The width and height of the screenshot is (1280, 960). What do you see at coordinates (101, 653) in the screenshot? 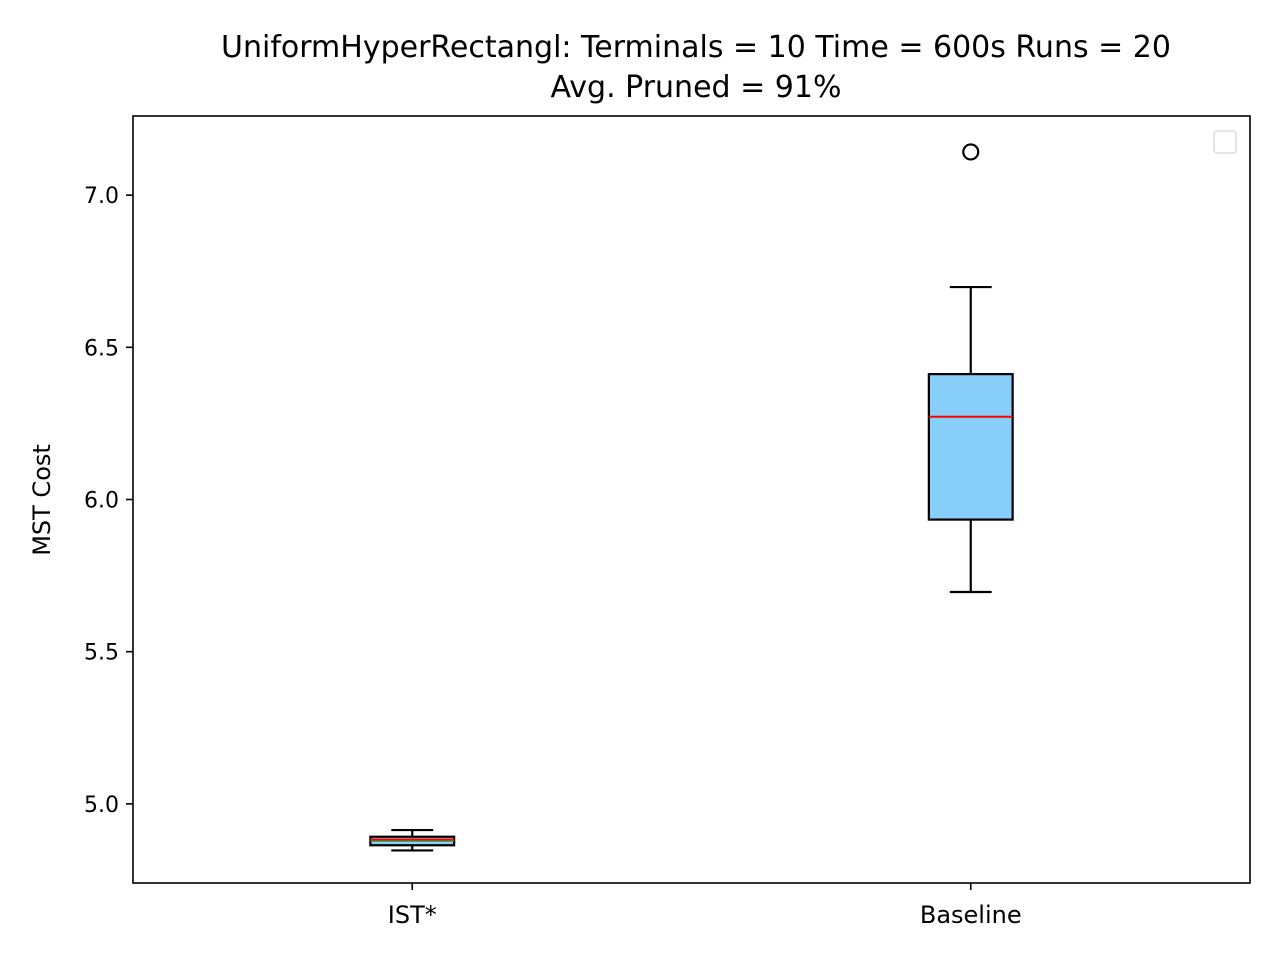
I see `y-tick-label: 5.5` at bounding box center [101, 653].